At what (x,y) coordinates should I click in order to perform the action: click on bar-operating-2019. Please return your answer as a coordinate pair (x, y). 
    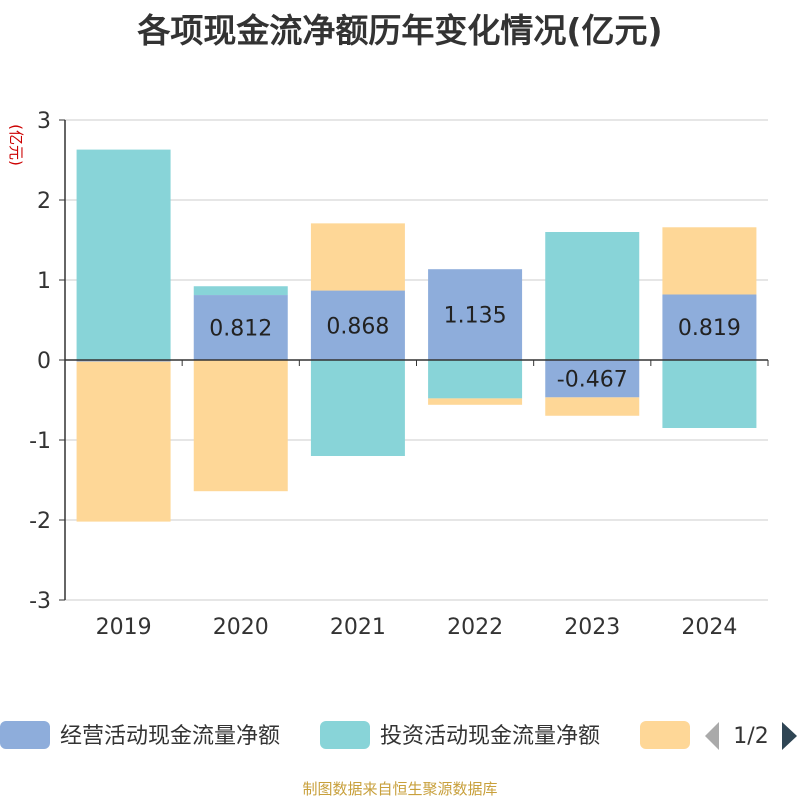
    Looking at the image, I should click on (123, 361).